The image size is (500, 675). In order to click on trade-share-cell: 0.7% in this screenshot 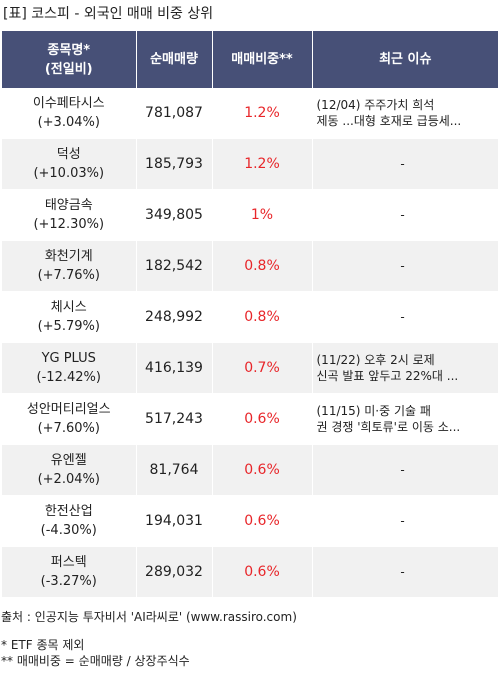, I will do `click(262, 368)`.